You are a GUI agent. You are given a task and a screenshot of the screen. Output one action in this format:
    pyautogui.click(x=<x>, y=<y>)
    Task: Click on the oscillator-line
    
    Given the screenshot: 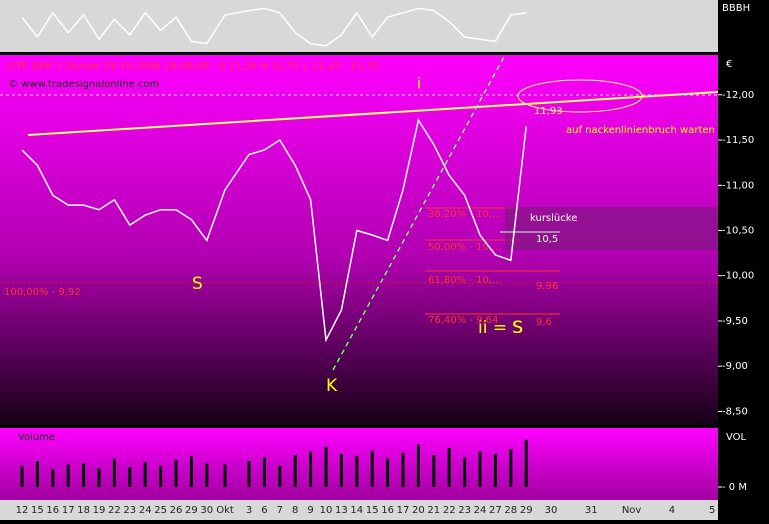 What is the action you would take?
    pyautogui.click(x=274, y=27)
    